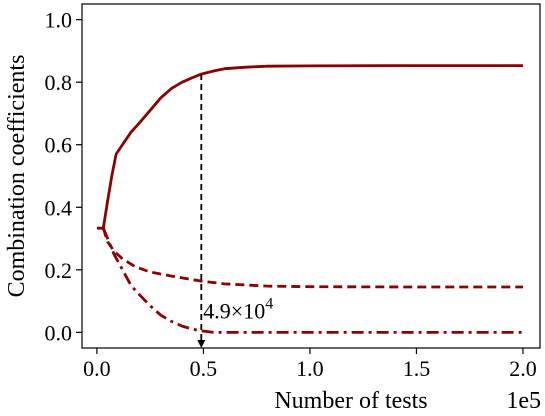 The width and height of the screenshot is (545, 416). Describe the element at coordinates (254, 310) in the screenshot. I see `annotation-base: 10` at that location.